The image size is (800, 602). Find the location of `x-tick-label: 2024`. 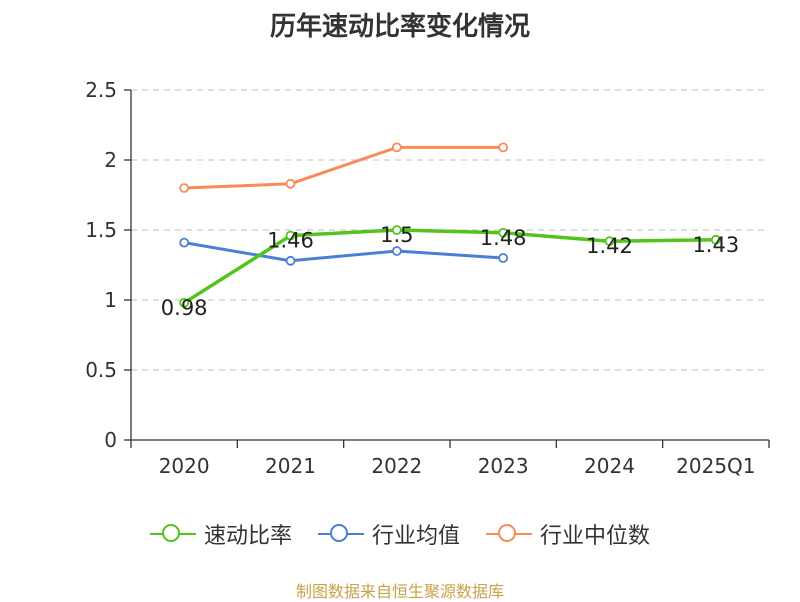

x-tick-label: 2024 is located at coordinates (609, 466).